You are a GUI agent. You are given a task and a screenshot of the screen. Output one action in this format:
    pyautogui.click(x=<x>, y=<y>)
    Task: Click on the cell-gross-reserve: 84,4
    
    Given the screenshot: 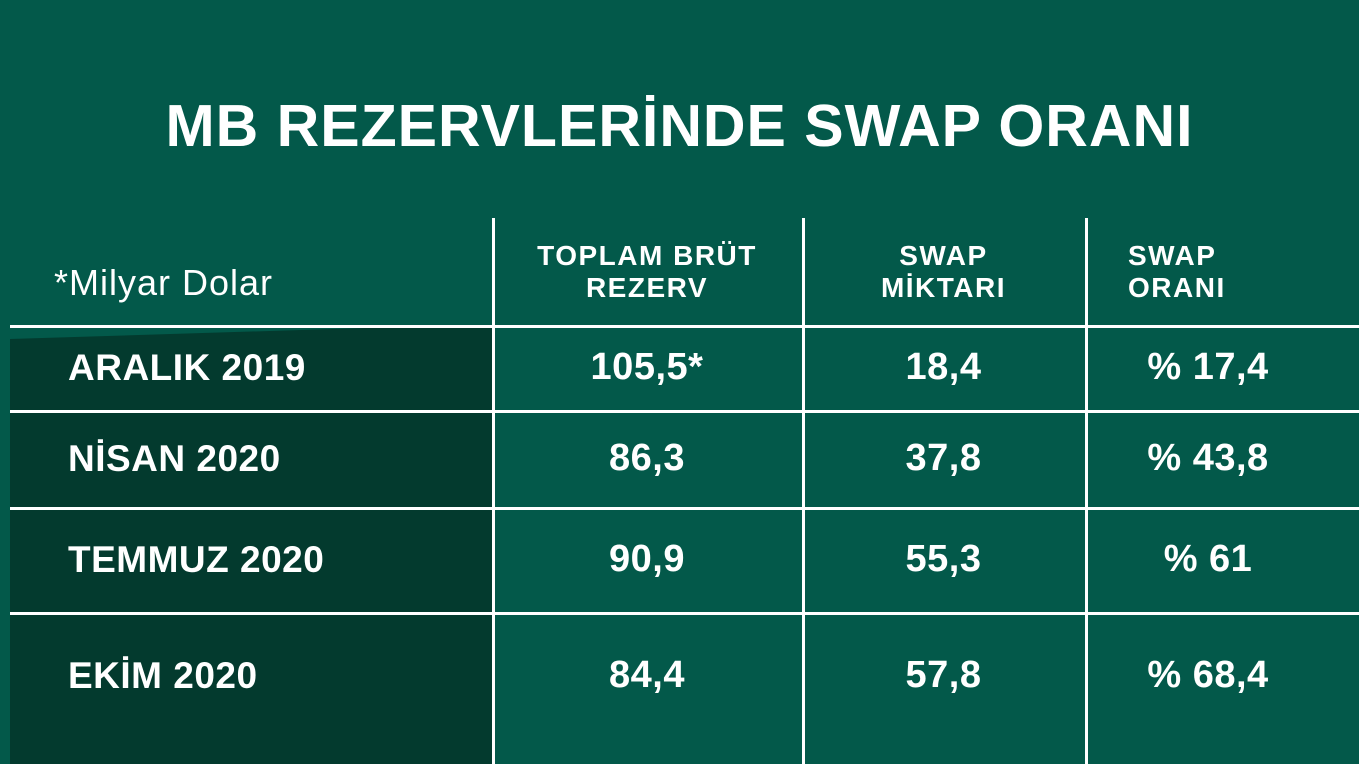 What is the action you would take?
    pyautogui.click(x=647, y=675)
    